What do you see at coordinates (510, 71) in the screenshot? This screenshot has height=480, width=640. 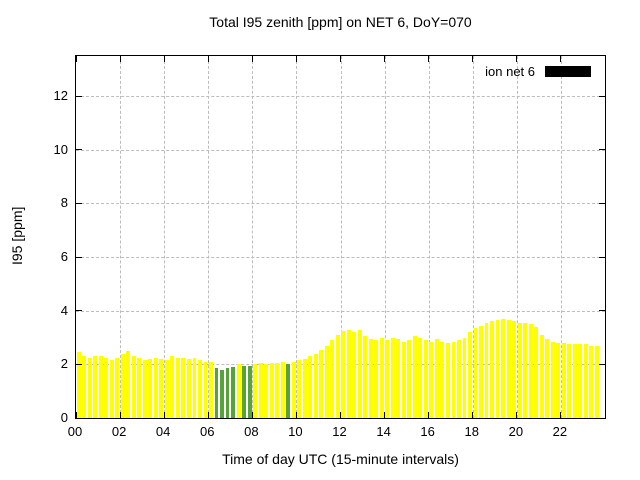 I see `legend-label: ion net 6` at bounding box center [510, 71].